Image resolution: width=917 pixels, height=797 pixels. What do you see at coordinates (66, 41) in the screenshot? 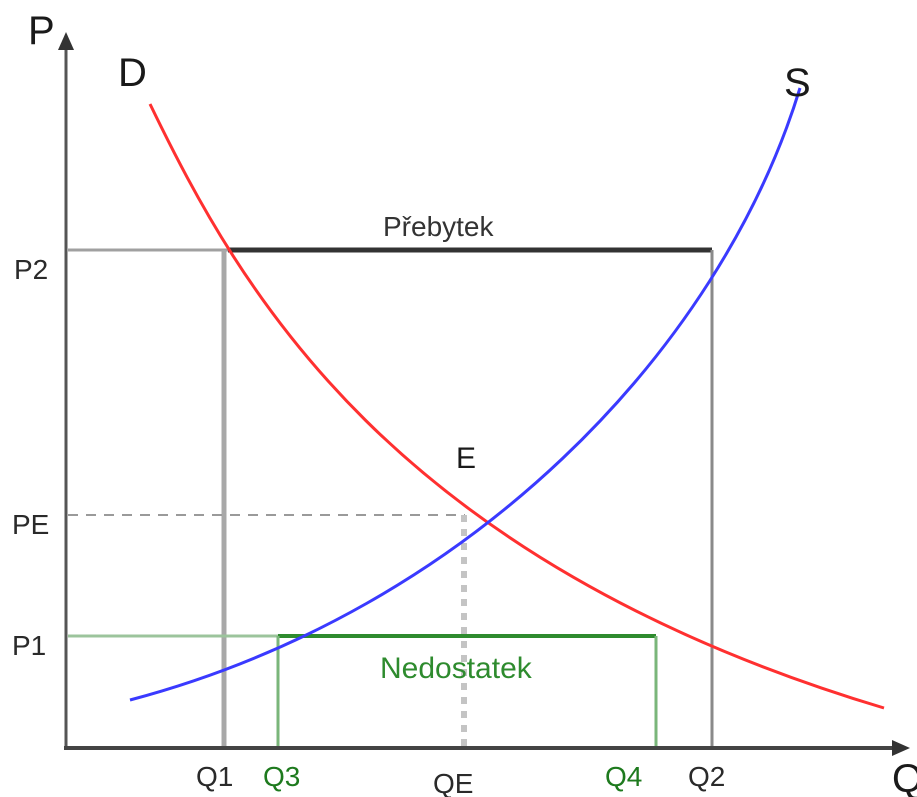
I see `y-axis-arrow` at bounding box center [66, 41].